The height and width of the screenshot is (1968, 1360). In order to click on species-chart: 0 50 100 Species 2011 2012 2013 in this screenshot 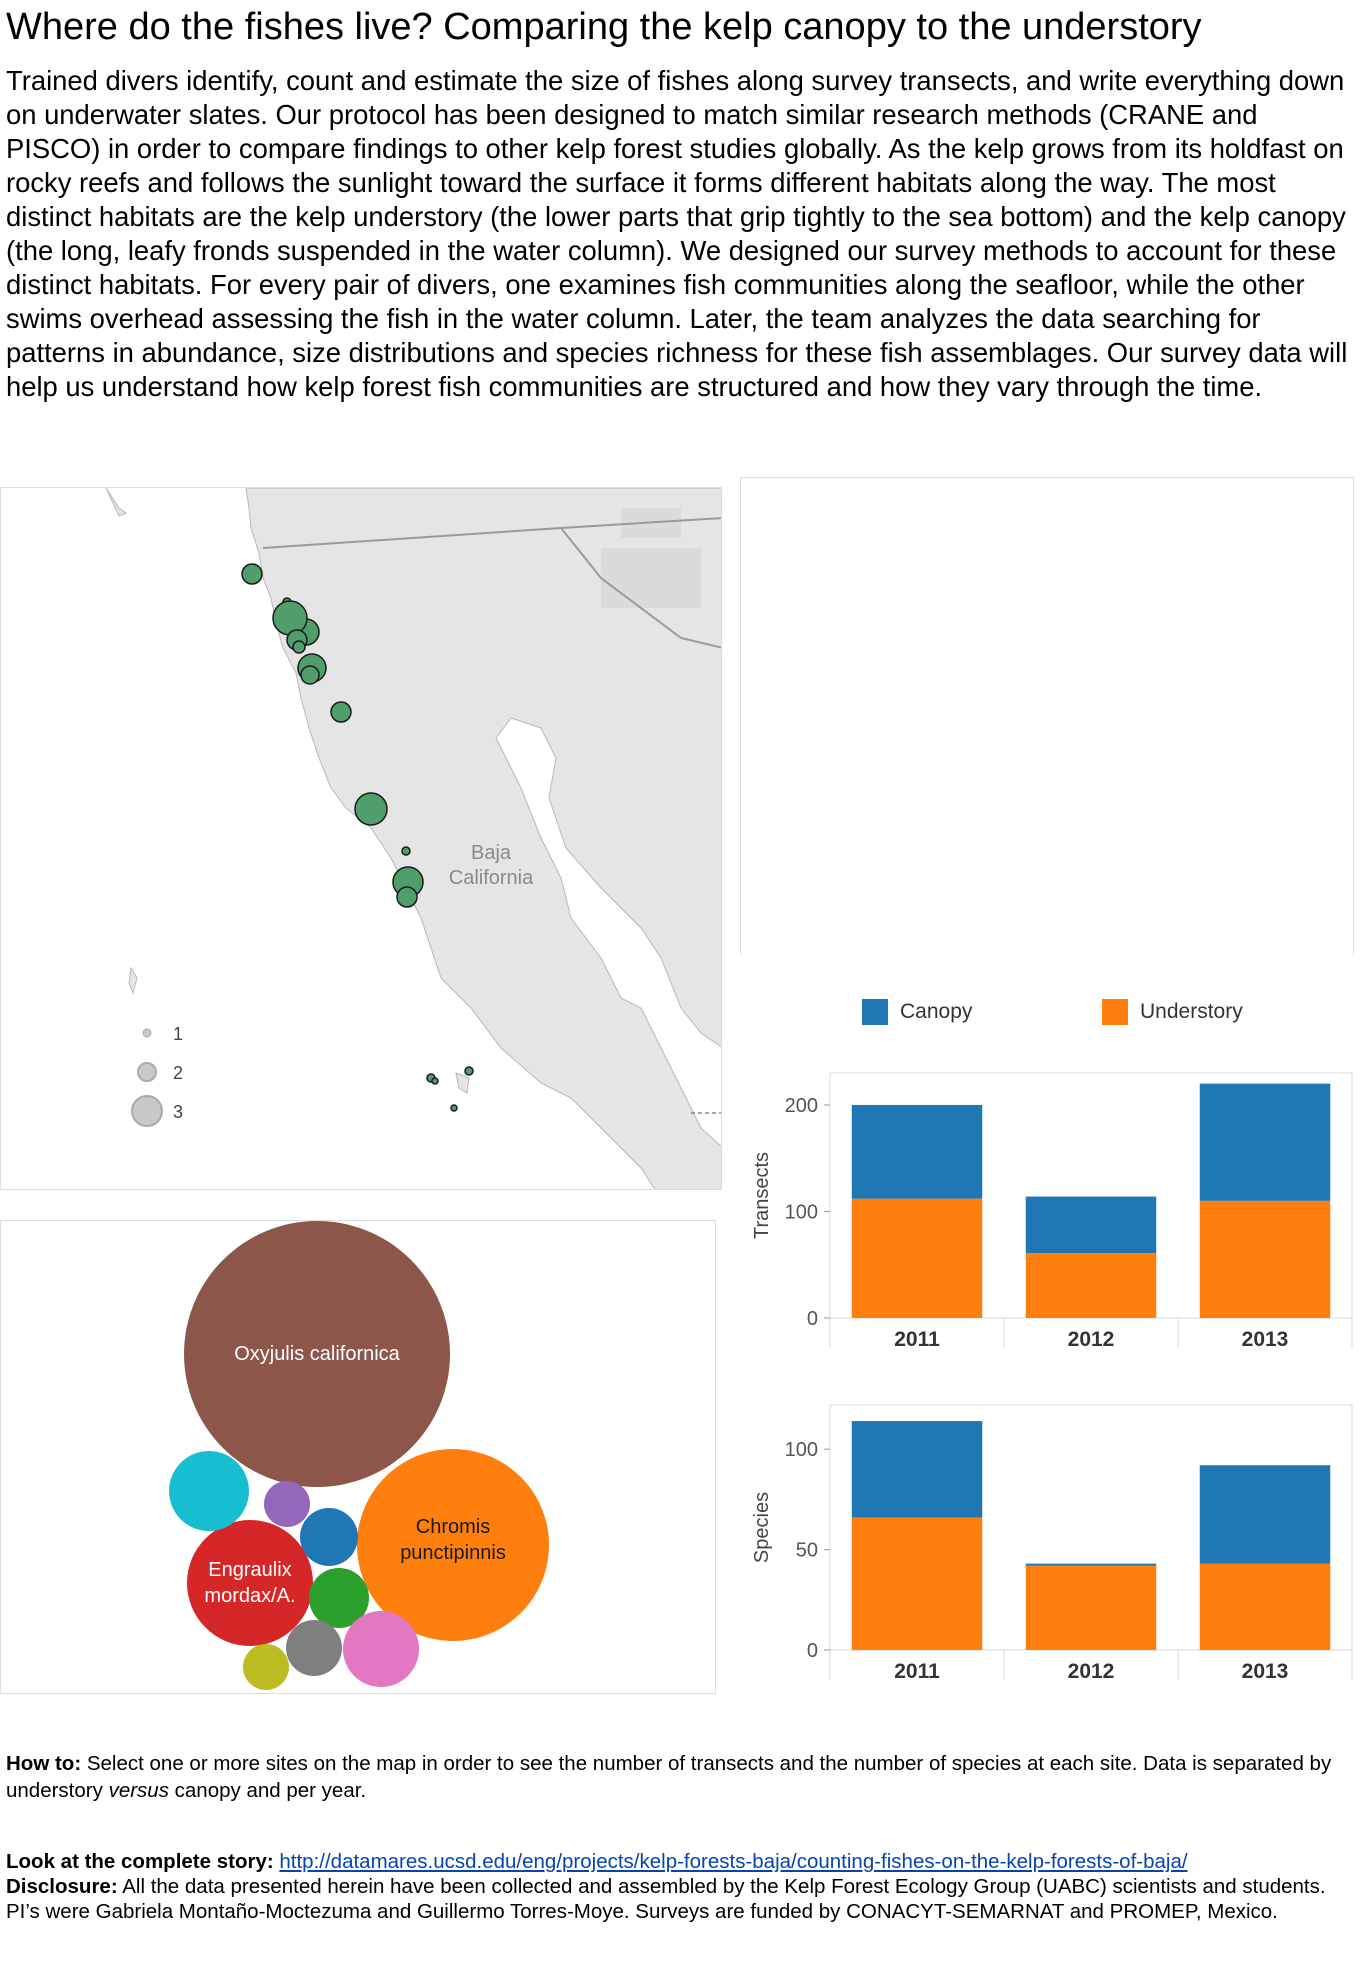, I will do `click(1050, 1560)`.